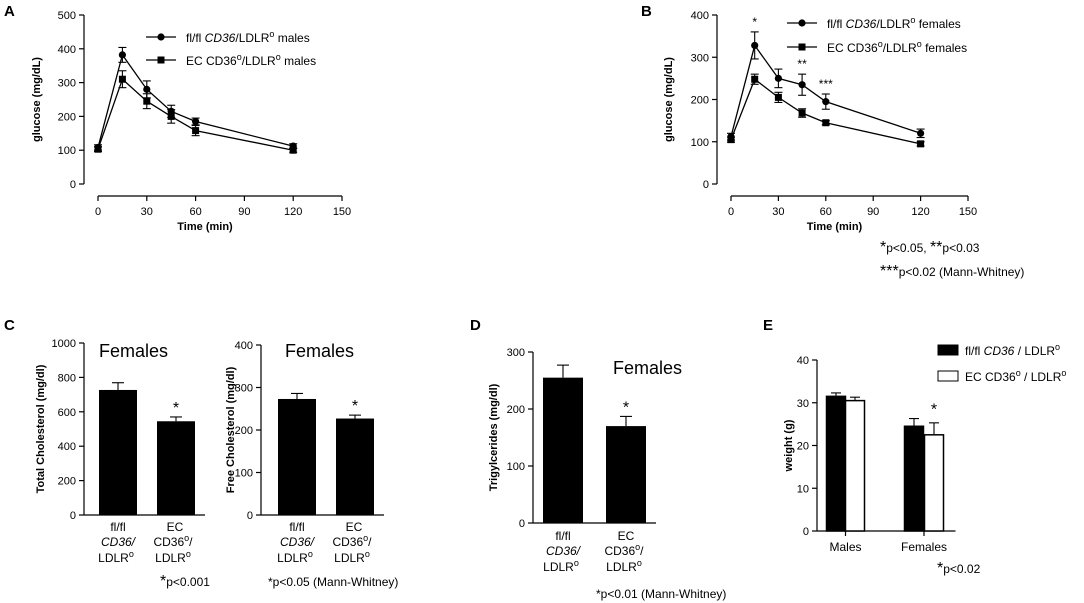 The height and width of the screenshot is (603, 1084). Describe the element at coordinates (894, 23) in the screenshot. I see `legend-b-label-1: fl/fl CD36/LDLRo females` at that location.